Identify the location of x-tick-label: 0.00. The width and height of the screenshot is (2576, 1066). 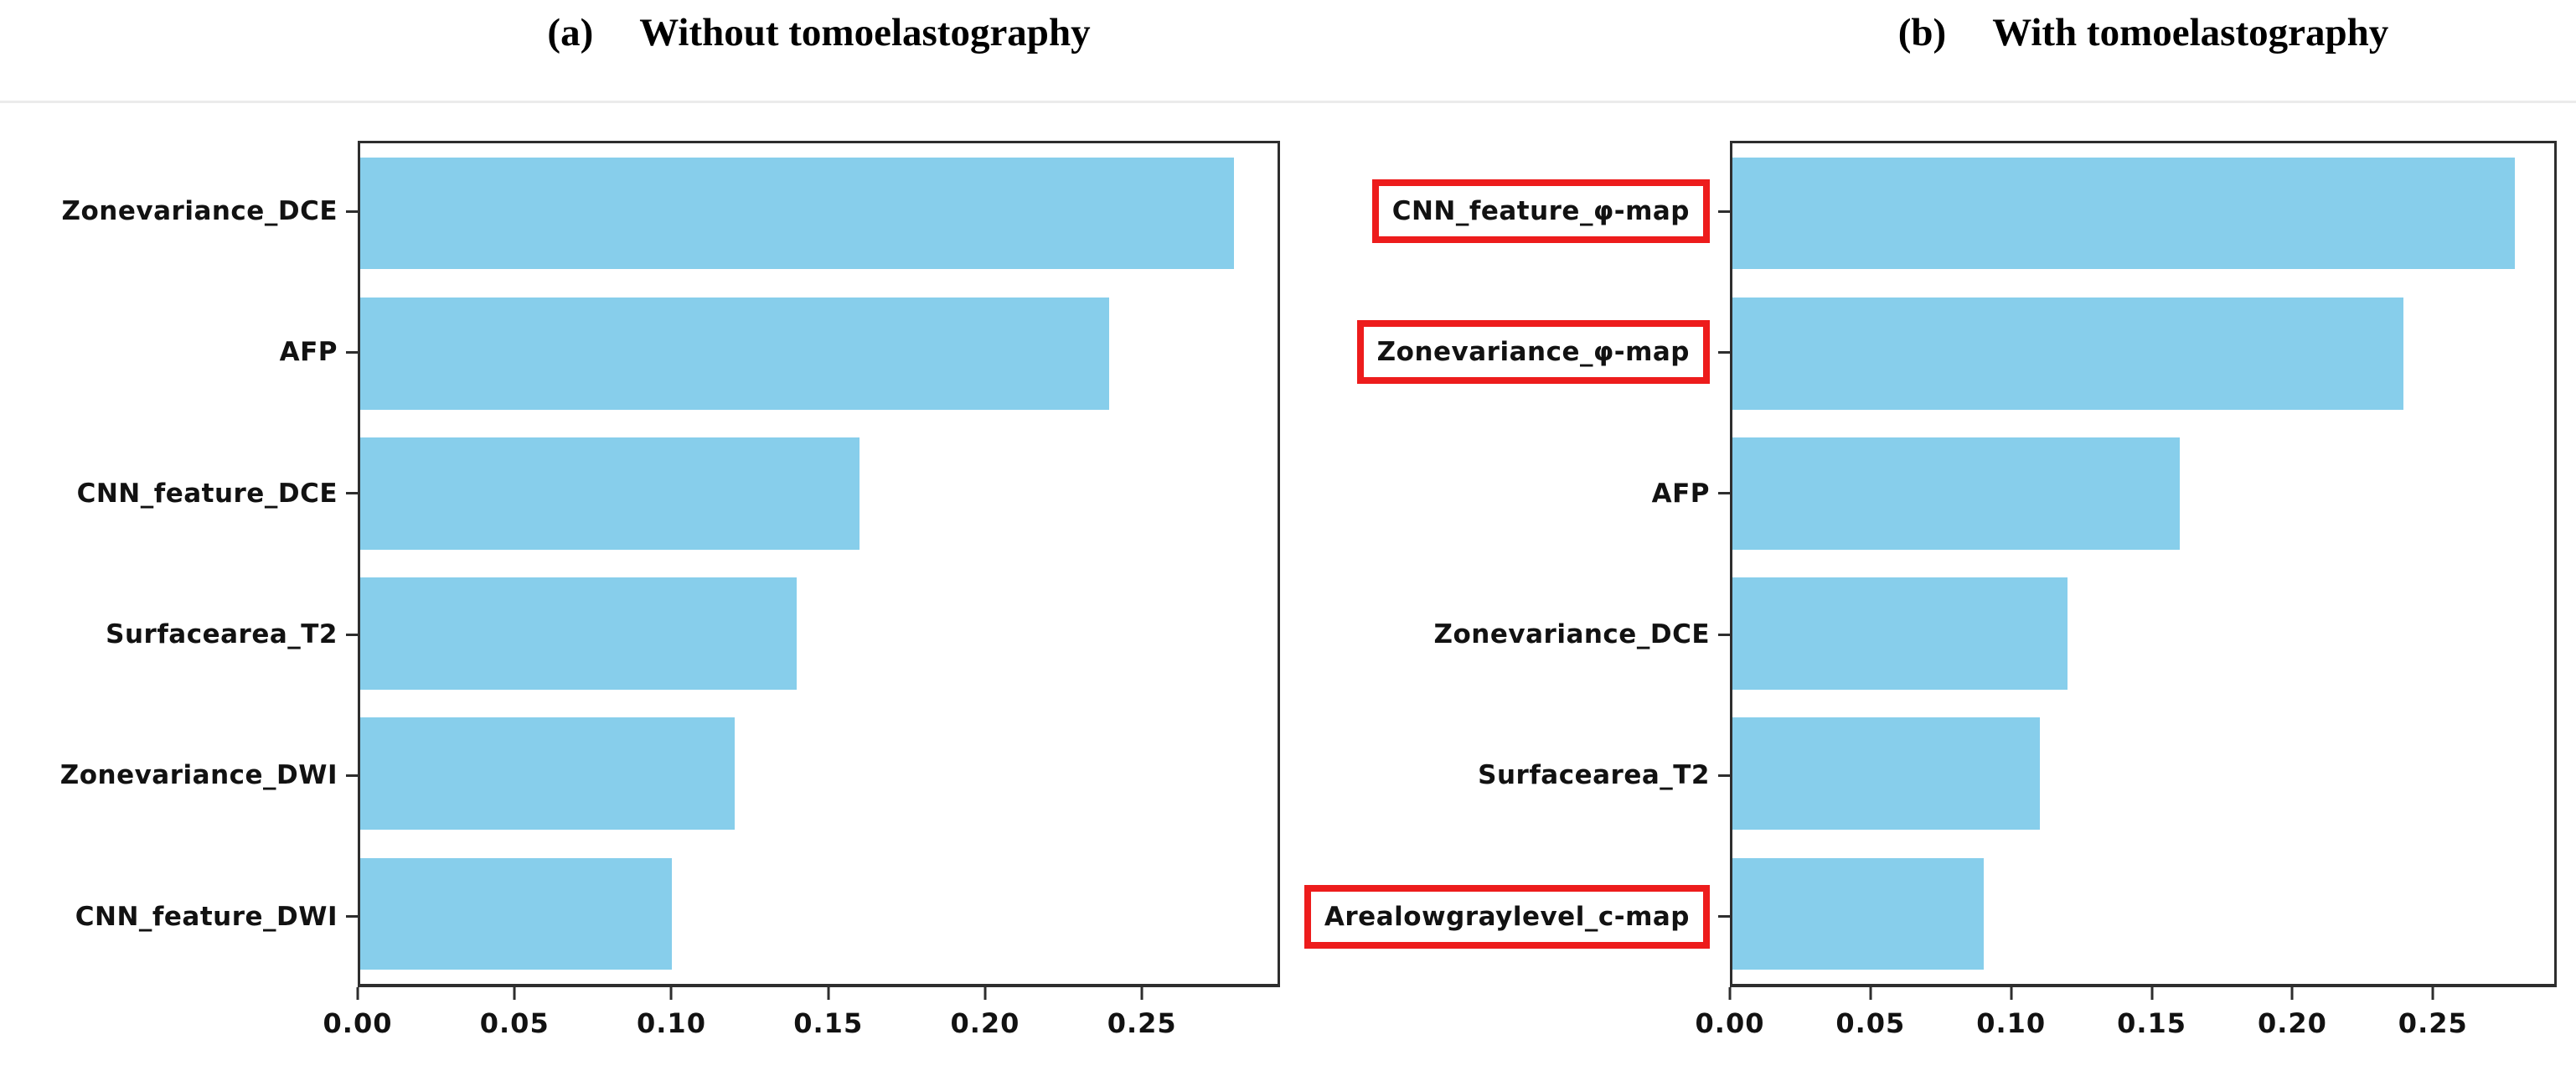
(358, 1023).